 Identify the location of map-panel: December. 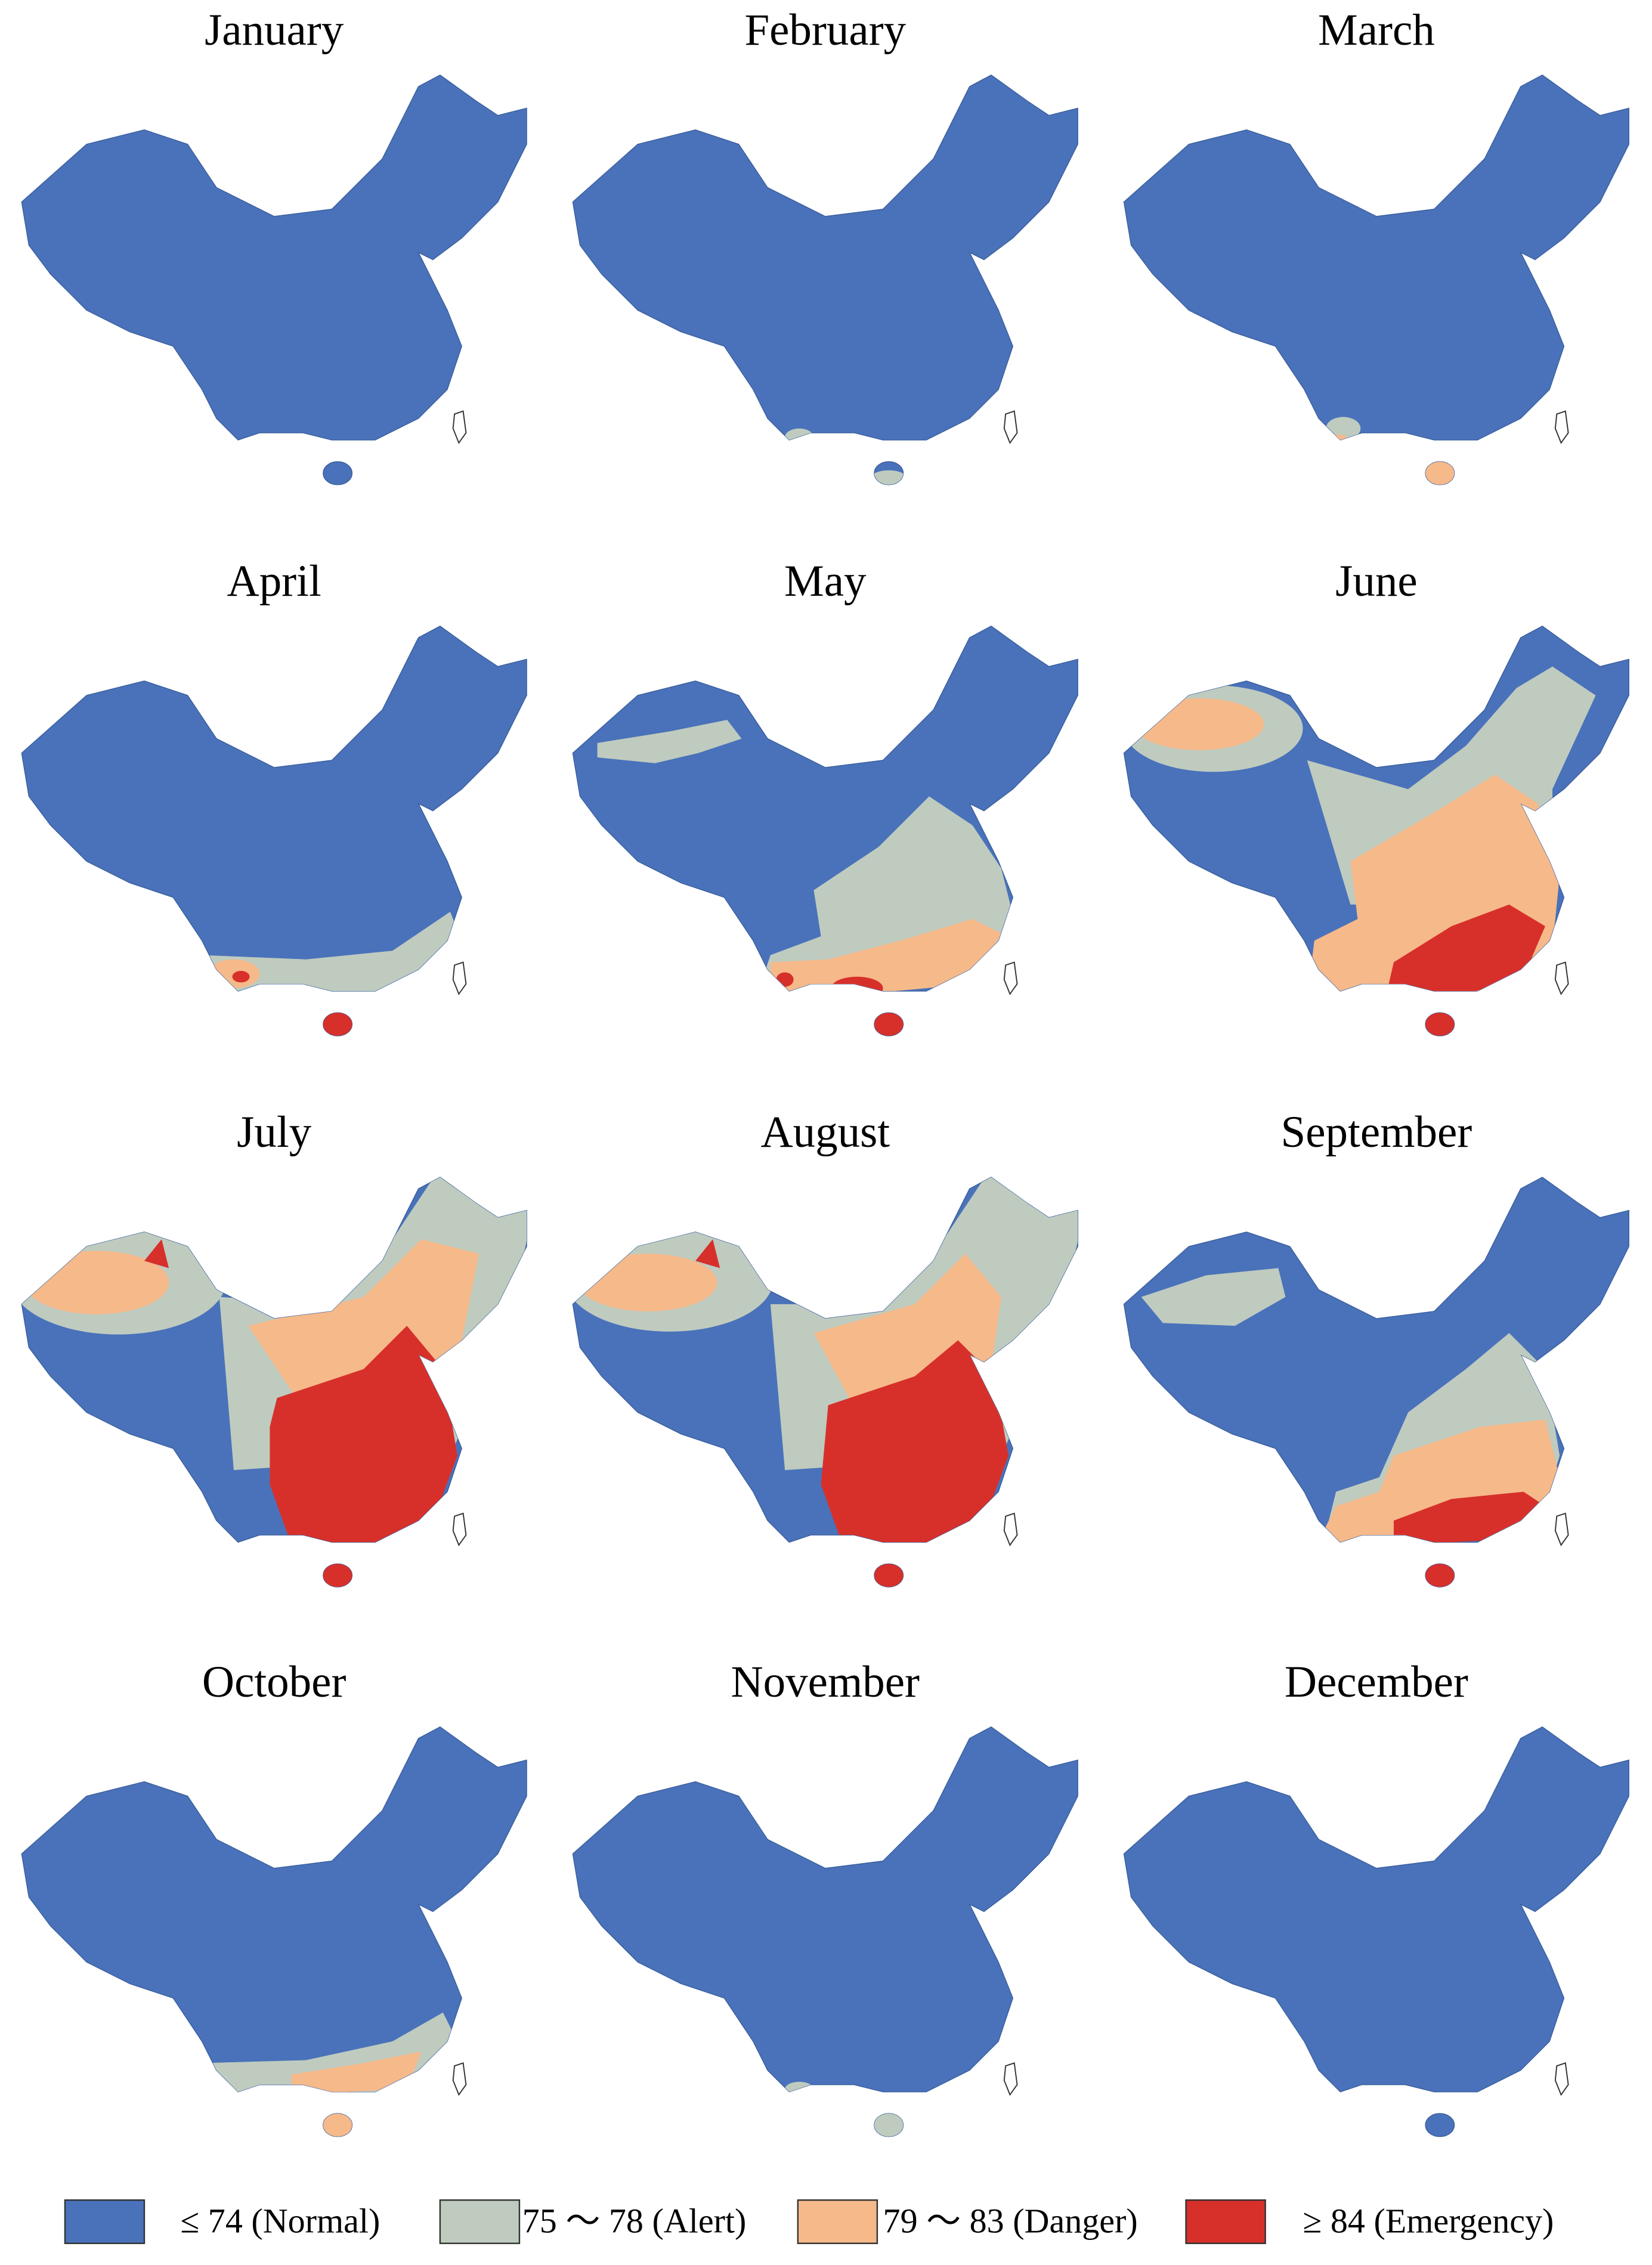
(1376, 1897).